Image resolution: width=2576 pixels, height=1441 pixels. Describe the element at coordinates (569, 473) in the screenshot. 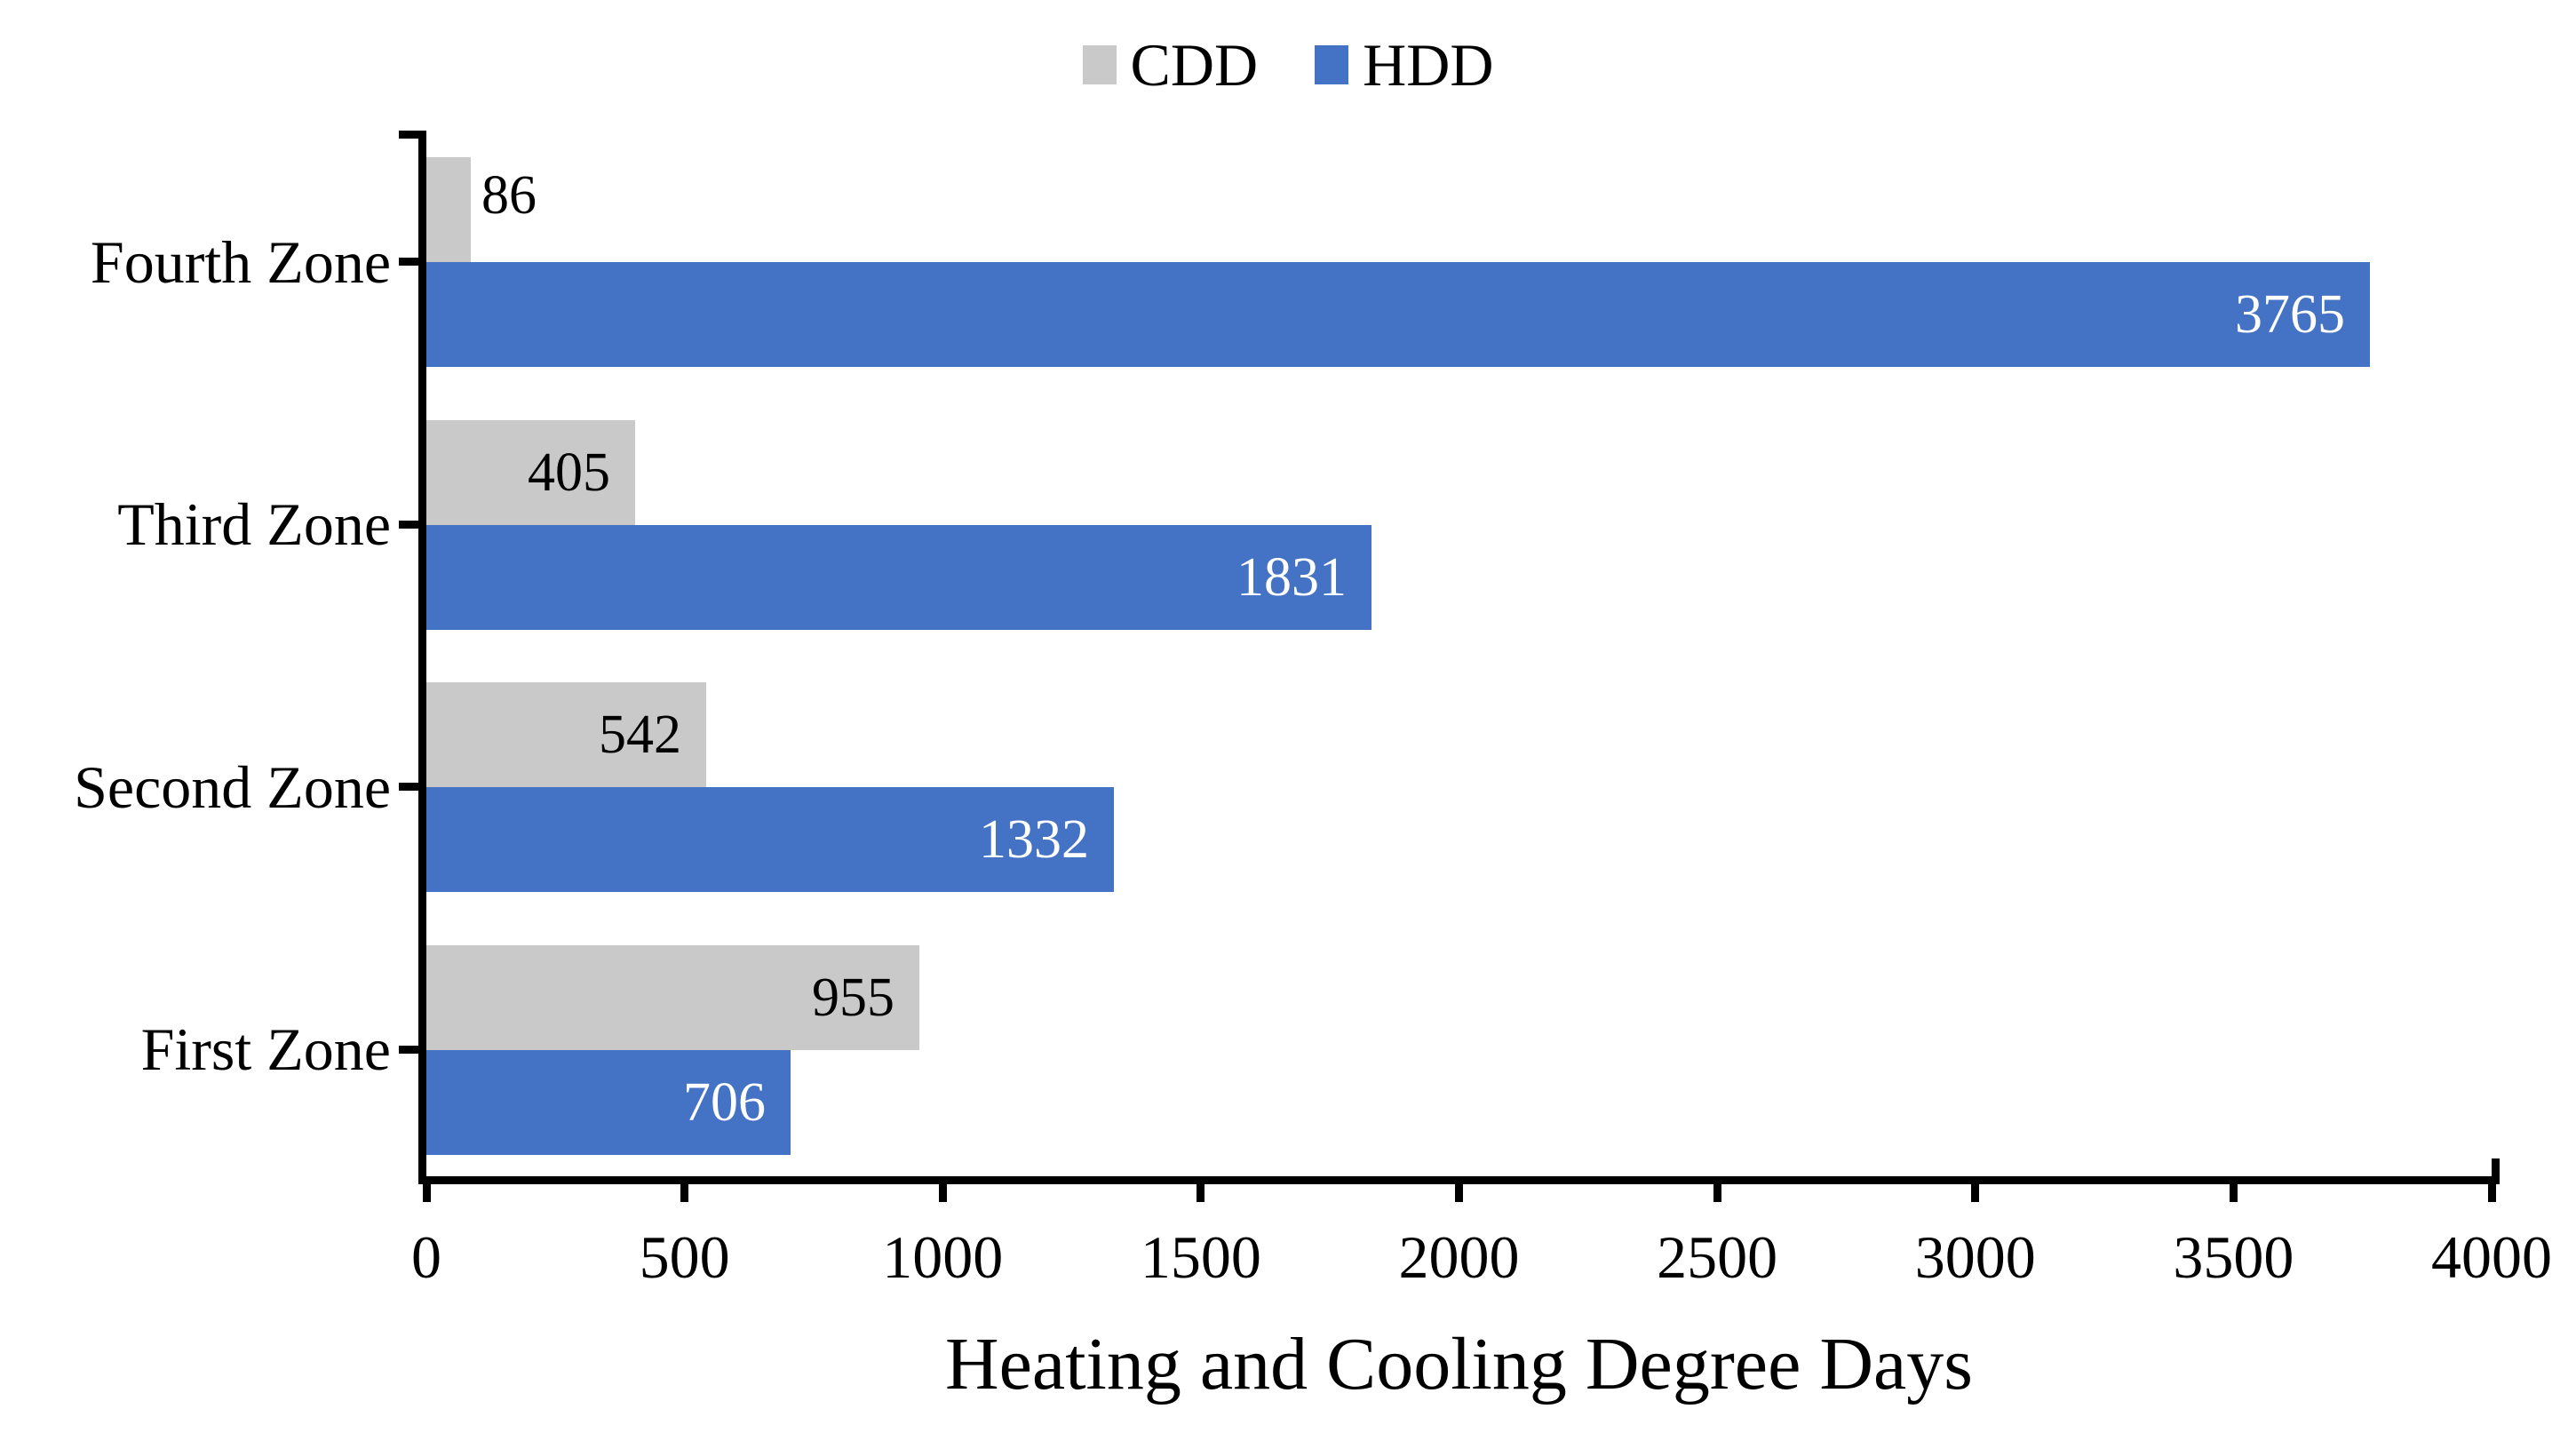

I see `bar-value-cdd-third-zone: 405` at that location.